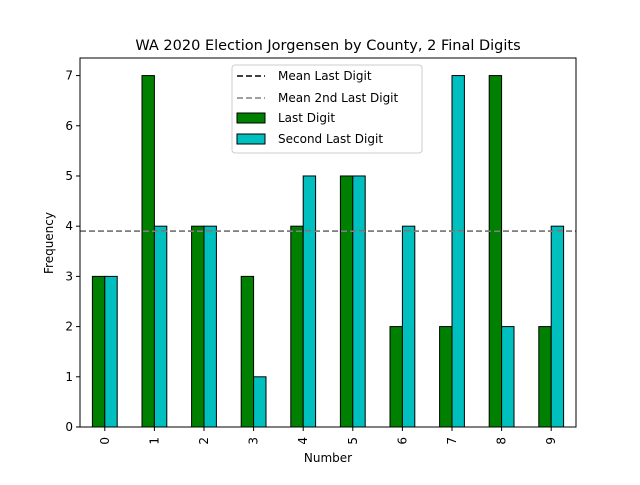 The height and width of the screenshot is (485, 640). What do you see at coordinates (402, 441) in the screenshot?
I see `x-tick-label: 6` at bounding box center [402, 441].